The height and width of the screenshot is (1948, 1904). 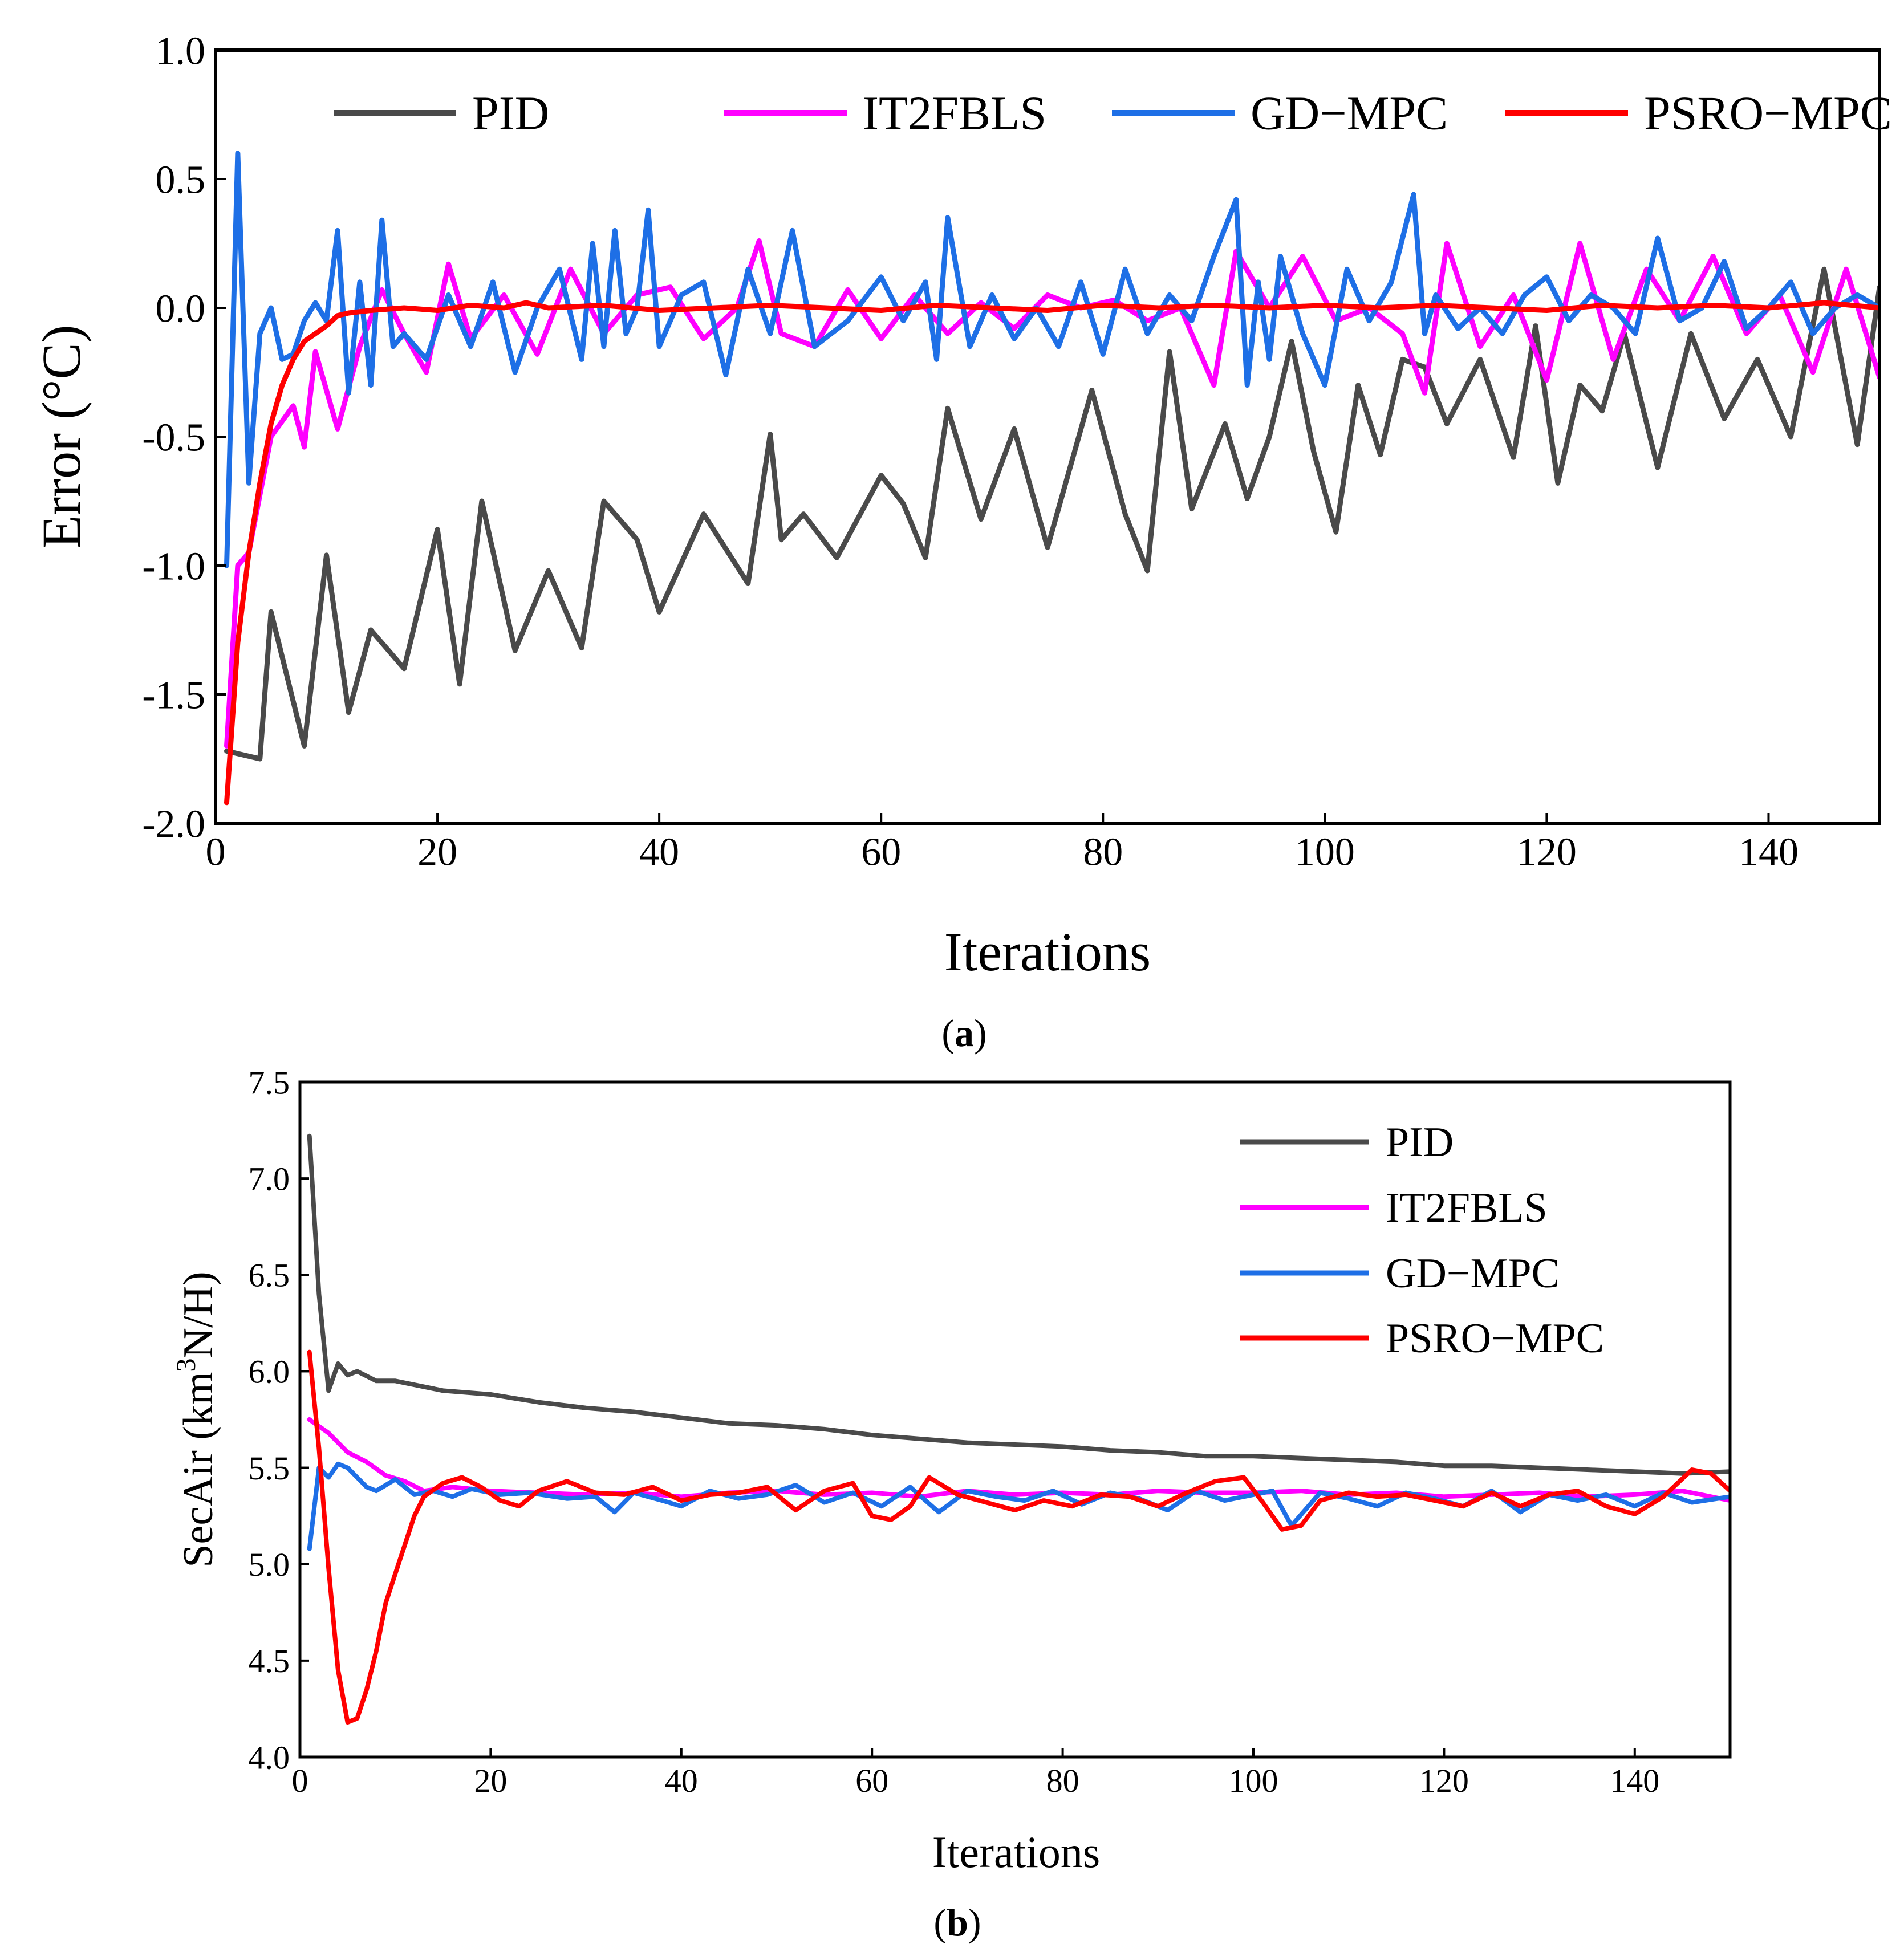 I want to click on chart-b-legend-label: GD−MPC, so click(x=1473, y=1273).